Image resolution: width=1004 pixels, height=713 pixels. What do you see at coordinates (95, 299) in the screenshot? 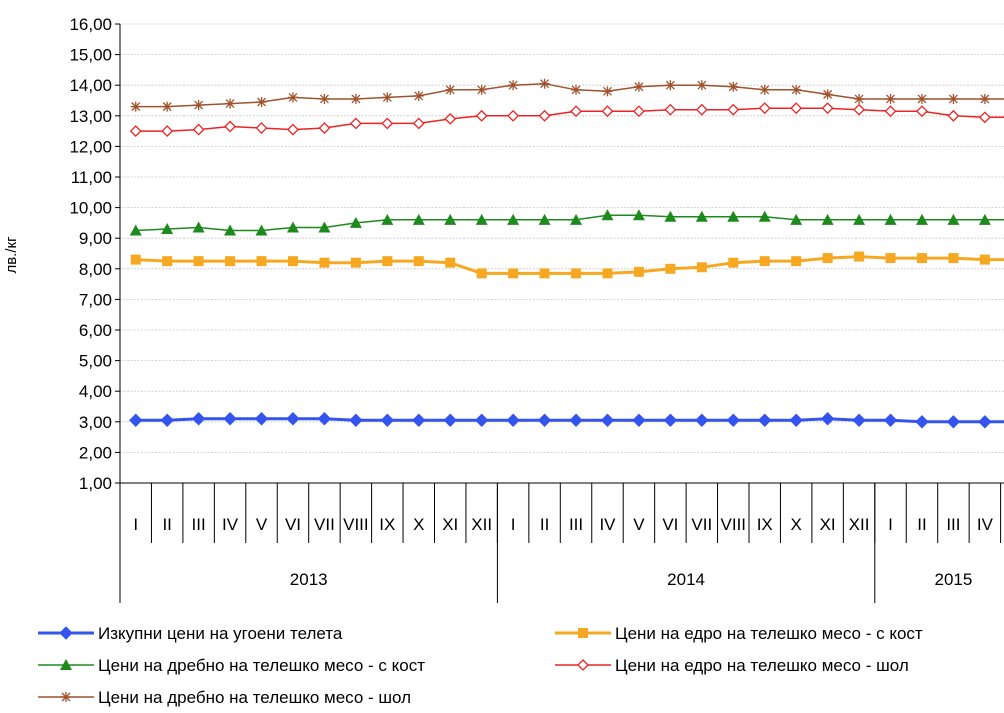
I see `y-tick-label: 7,00` at bounding box center [95, 299].